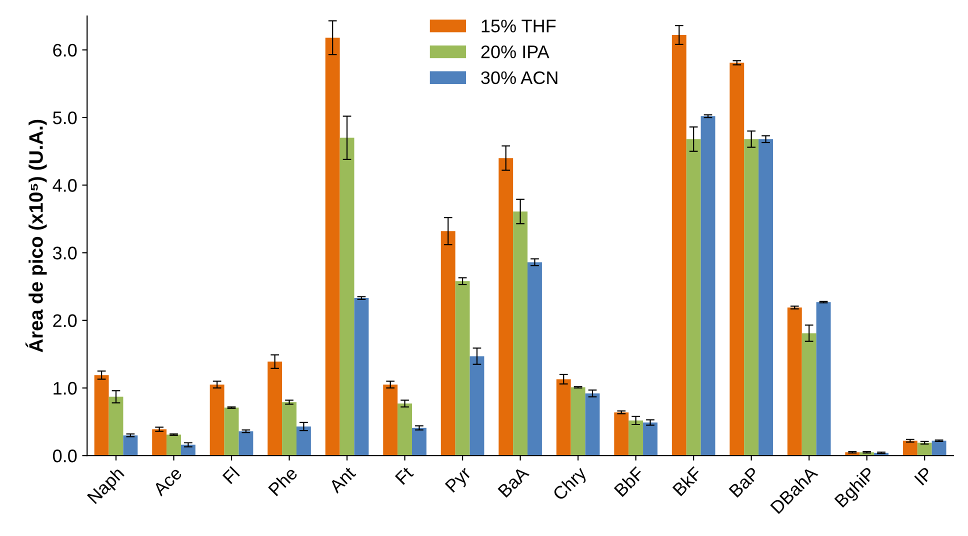 The width and height of the screenshot is (968, 536). Describe the element at coordinates (924, 476) in the screenshot. I see `x-tick-label: IP` at that location.